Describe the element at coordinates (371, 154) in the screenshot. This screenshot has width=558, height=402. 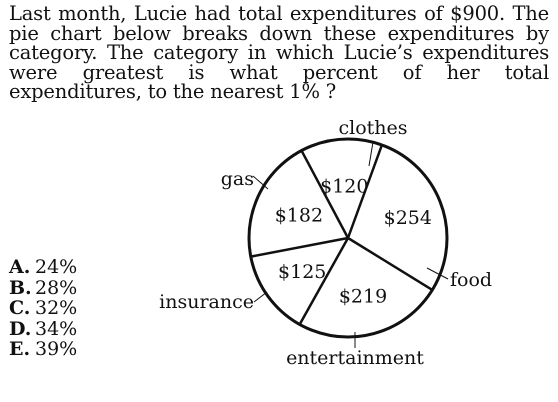
I see `leader-line-clothes` at that location.